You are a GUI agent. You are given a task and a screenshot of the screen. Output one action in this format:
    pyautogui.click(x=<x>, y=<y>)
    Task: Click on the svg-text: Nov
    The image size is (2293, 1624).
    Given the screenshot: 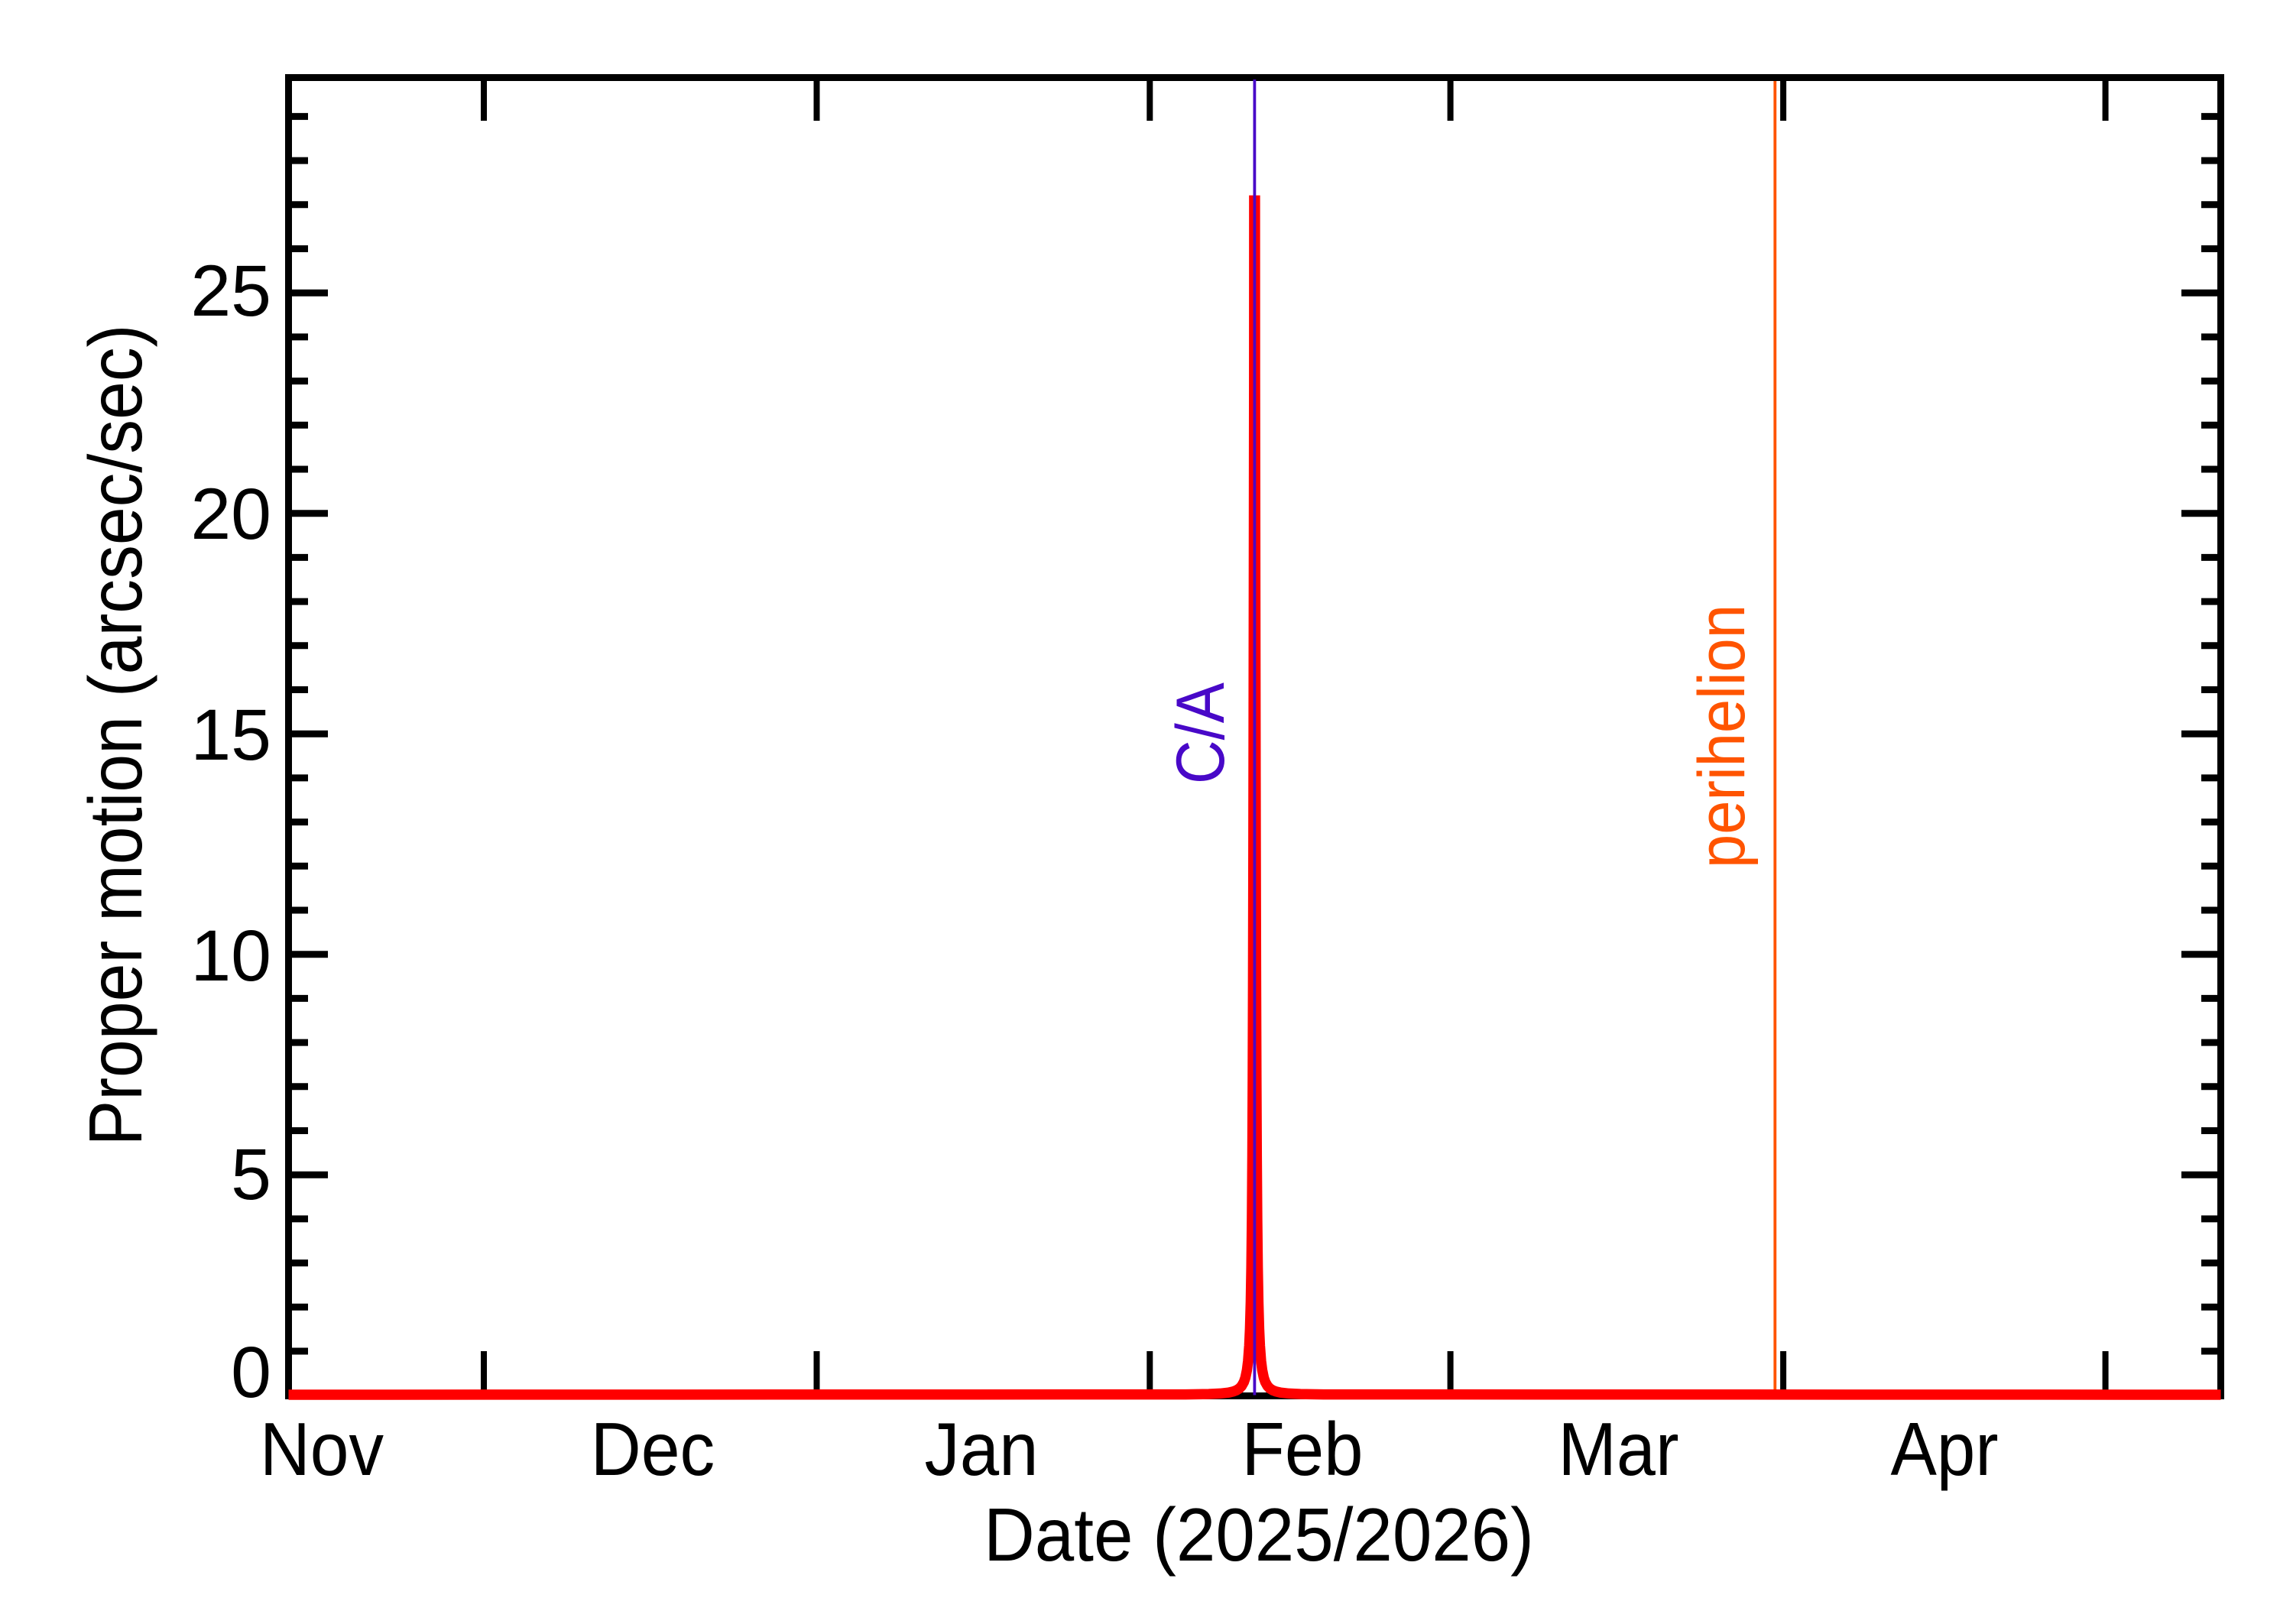 What is the action you would take?
    pyautogui.click(x=322, y=1449)
    